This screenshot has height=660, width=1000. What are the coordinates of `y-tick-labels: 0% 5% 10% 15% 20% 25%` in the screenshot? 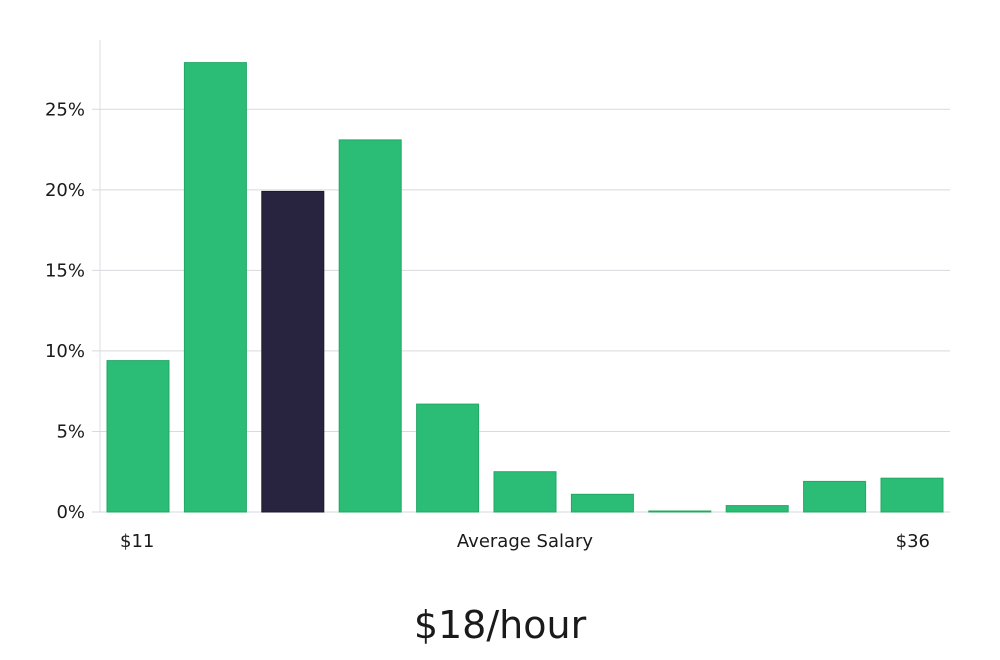 It's located at (65, 311).